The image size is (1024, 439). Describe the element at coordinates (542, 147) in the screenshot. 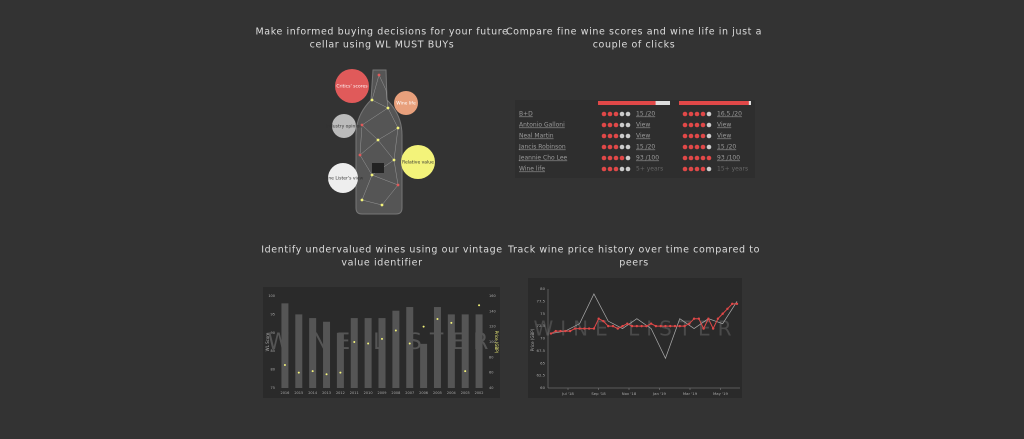

I see `row-name: Jancis Robinson` at that location.